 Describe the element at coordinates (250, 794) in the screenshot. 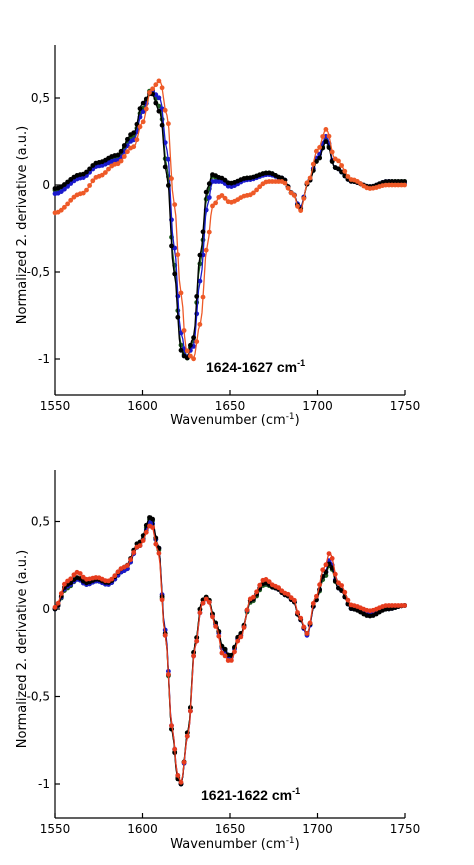

I see `peak-annotation: 1621-1622 cm-1` at that location.